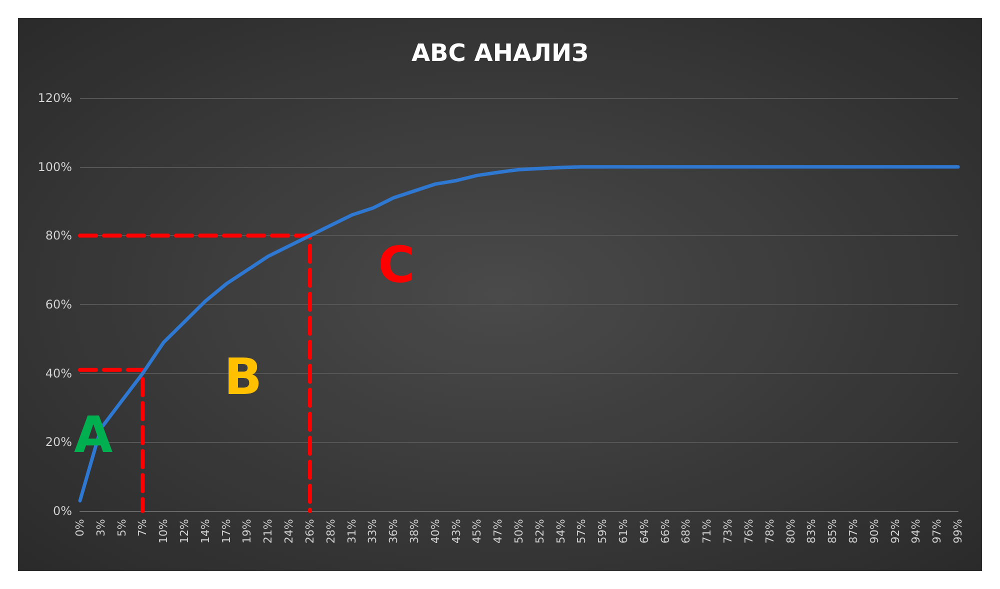 The image size is (1000, 589). I want to click on x-tick-label: 10%, so click(163, 531).